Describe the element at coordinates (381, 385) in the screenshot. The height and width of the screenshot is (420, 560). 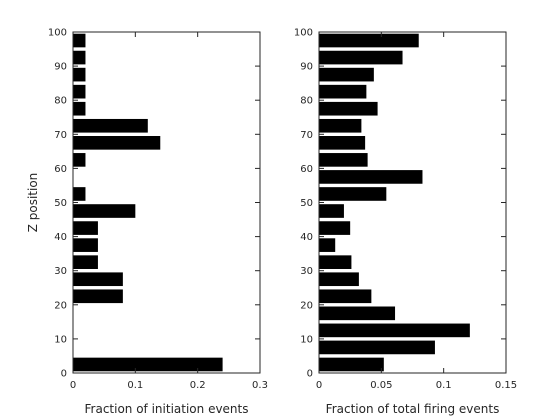
I see `x-tick-label: 0.05` at that location.